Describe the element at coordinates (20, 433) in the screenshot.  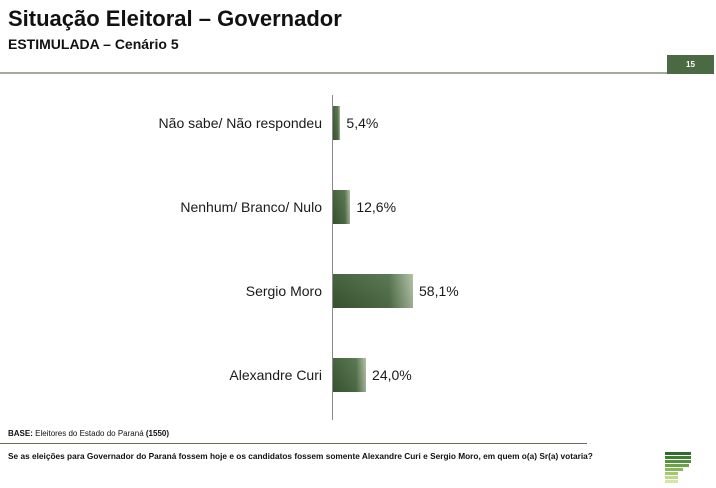
I see `base-label: BASE:` at that location.